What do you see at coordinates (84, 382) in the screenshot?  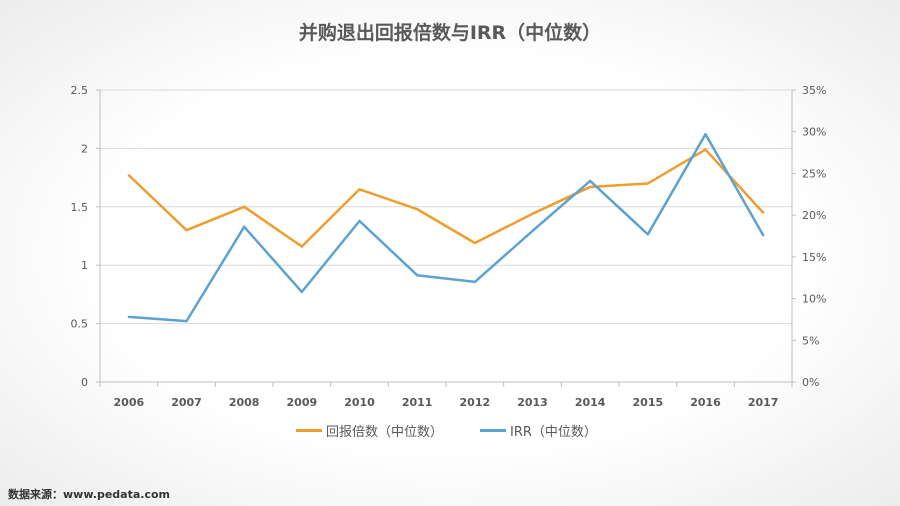 I see `y-left-tick-label: 0` at bounding box center [84, 382].